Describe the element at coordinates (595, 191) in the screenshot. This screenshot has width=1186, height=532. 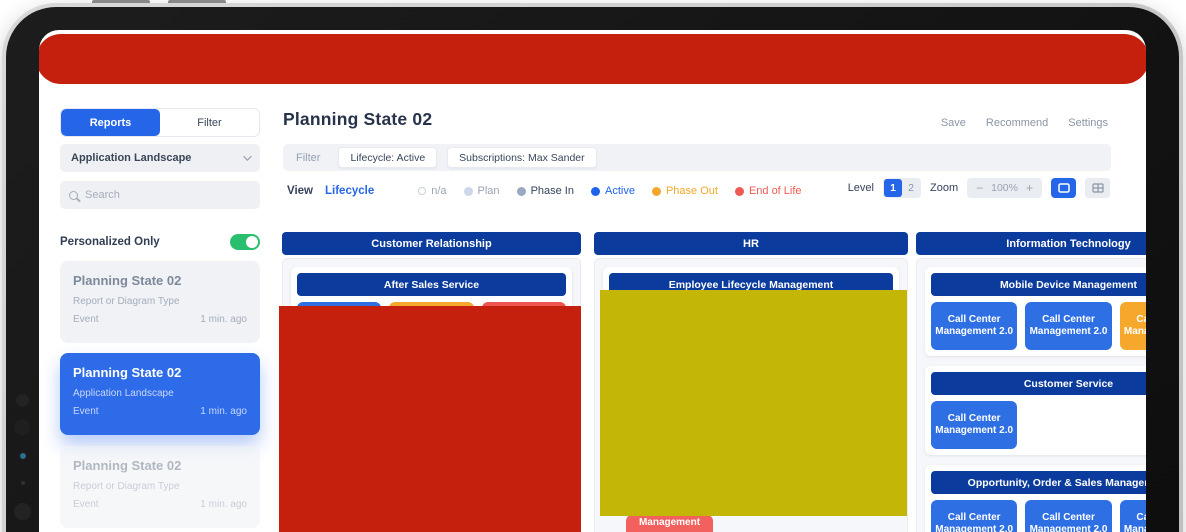
I see `active-status-dot` at that location.